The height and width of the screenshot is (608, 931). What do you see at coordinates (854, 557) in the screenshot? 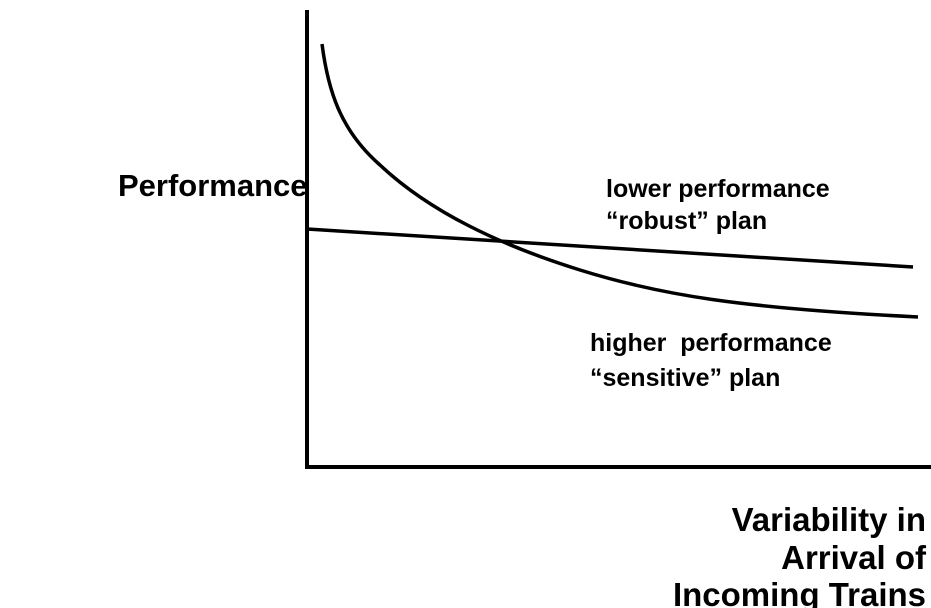
I see `x-axis-label: Arrival of` at bounding box center [854, 557].